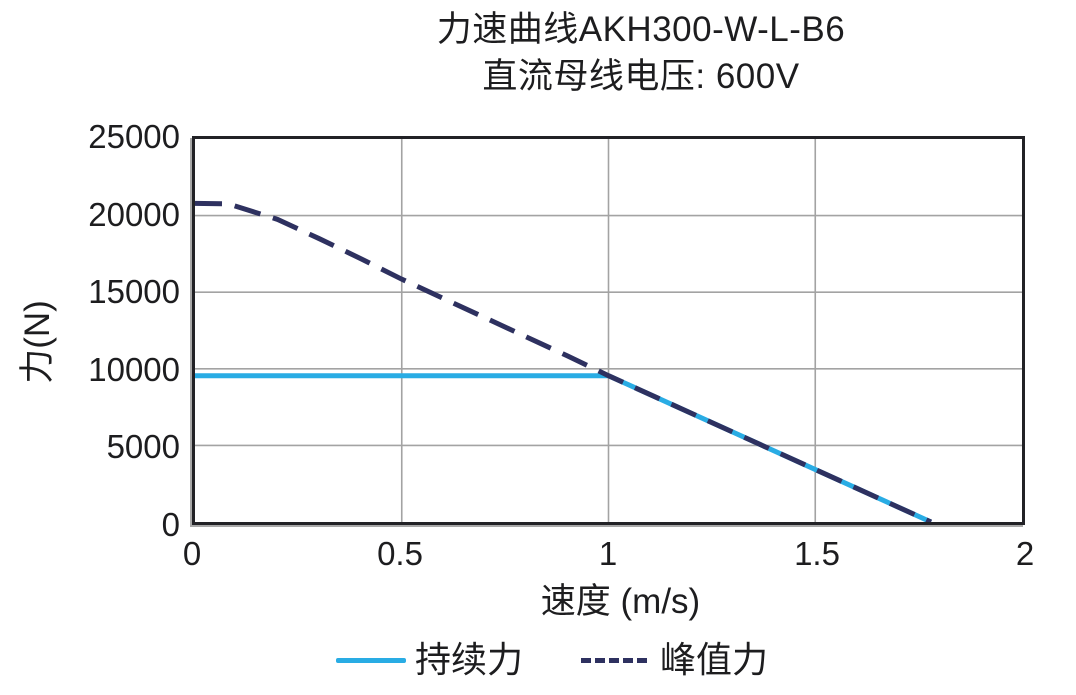  What do you see at coordinates (616, 660) in the screenshot?
I see `dashed-line-icon` at bounding box center [616, 660].